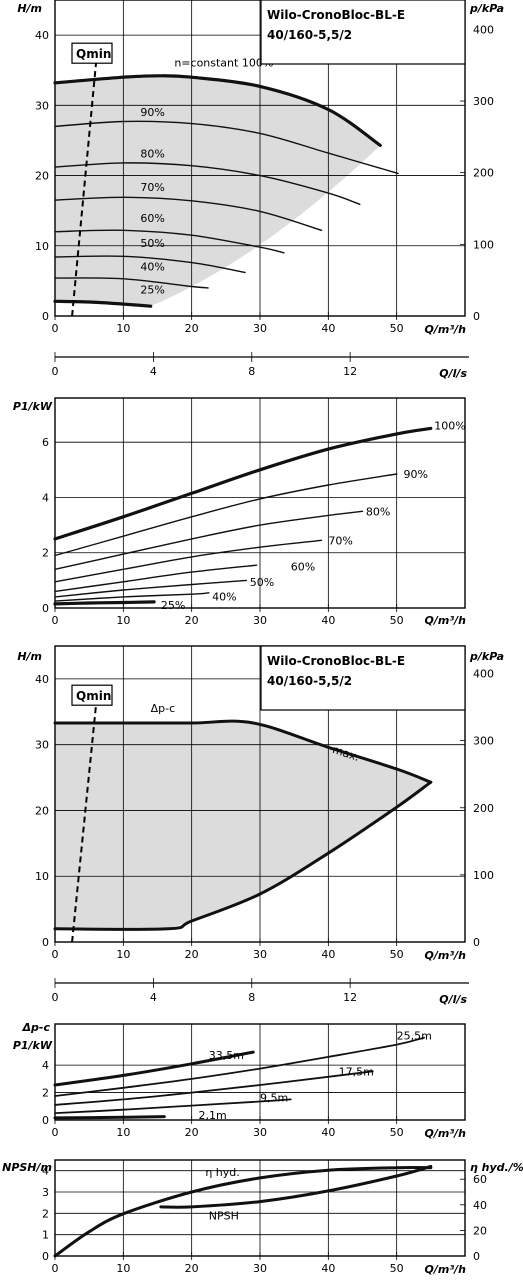  I want to click on y-right-tick-label: 400, so click(483, 674).